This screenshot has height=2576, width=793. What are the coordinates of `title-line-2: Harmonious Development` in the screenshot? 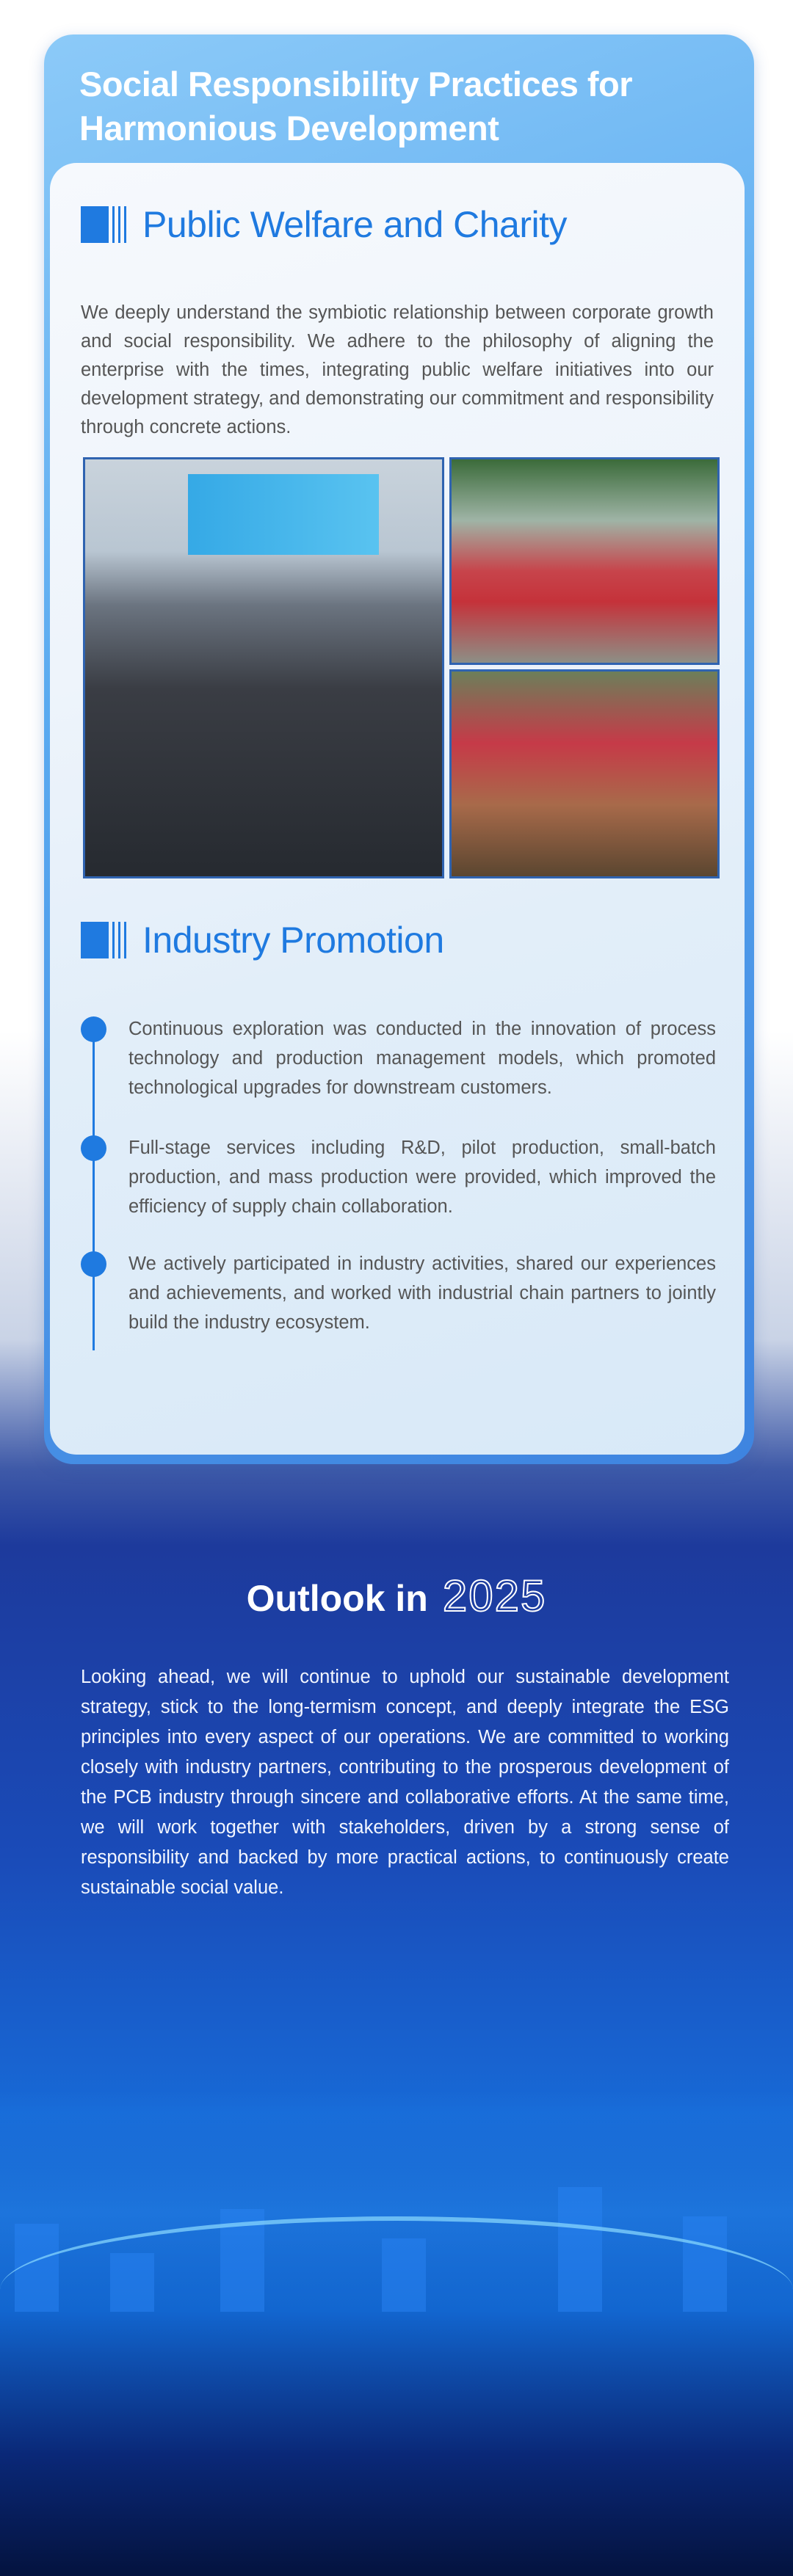 It's located at (289, 128).